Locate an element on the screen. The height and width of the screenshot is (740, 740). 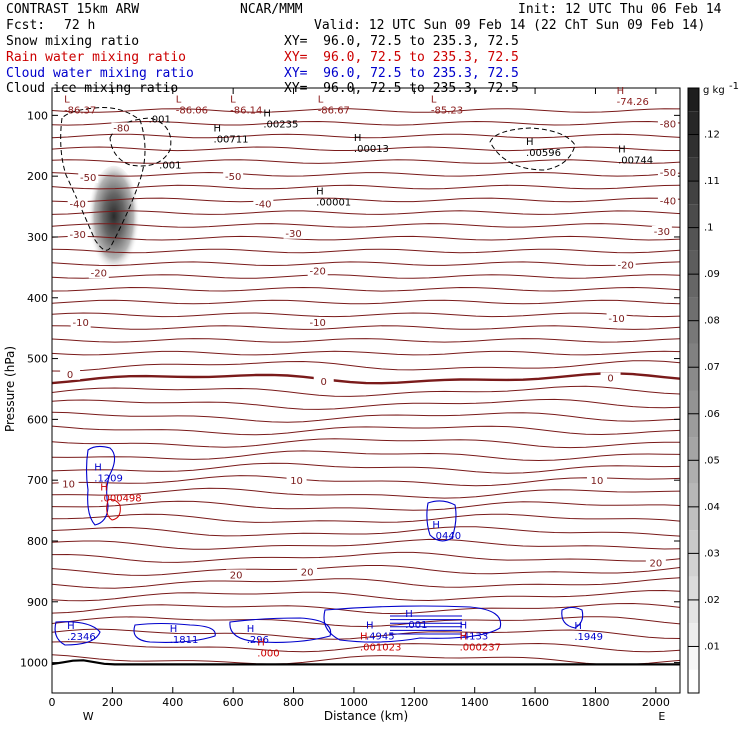
init-time: Init: 12 UTC Thu 06 Feb 14 is located at coordinates (620, 9).